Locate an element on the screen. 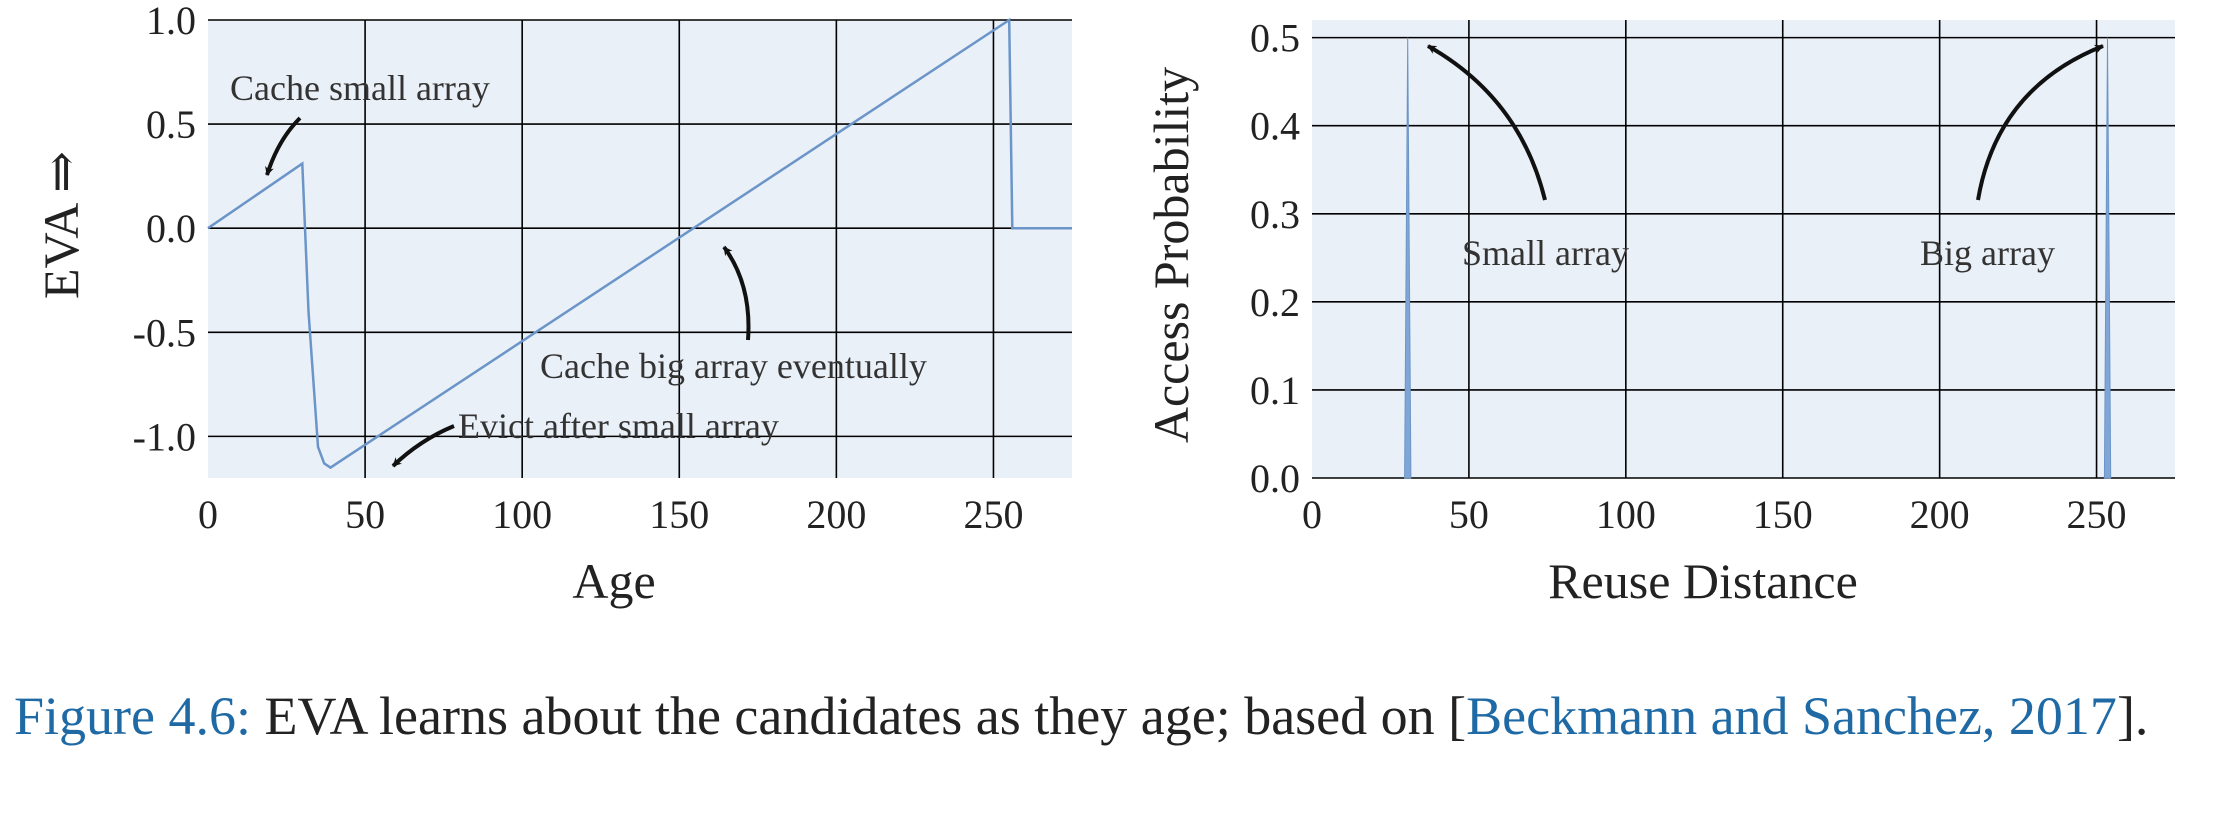  eva-x-axis-label: Age is located at coordinates (613, 581).